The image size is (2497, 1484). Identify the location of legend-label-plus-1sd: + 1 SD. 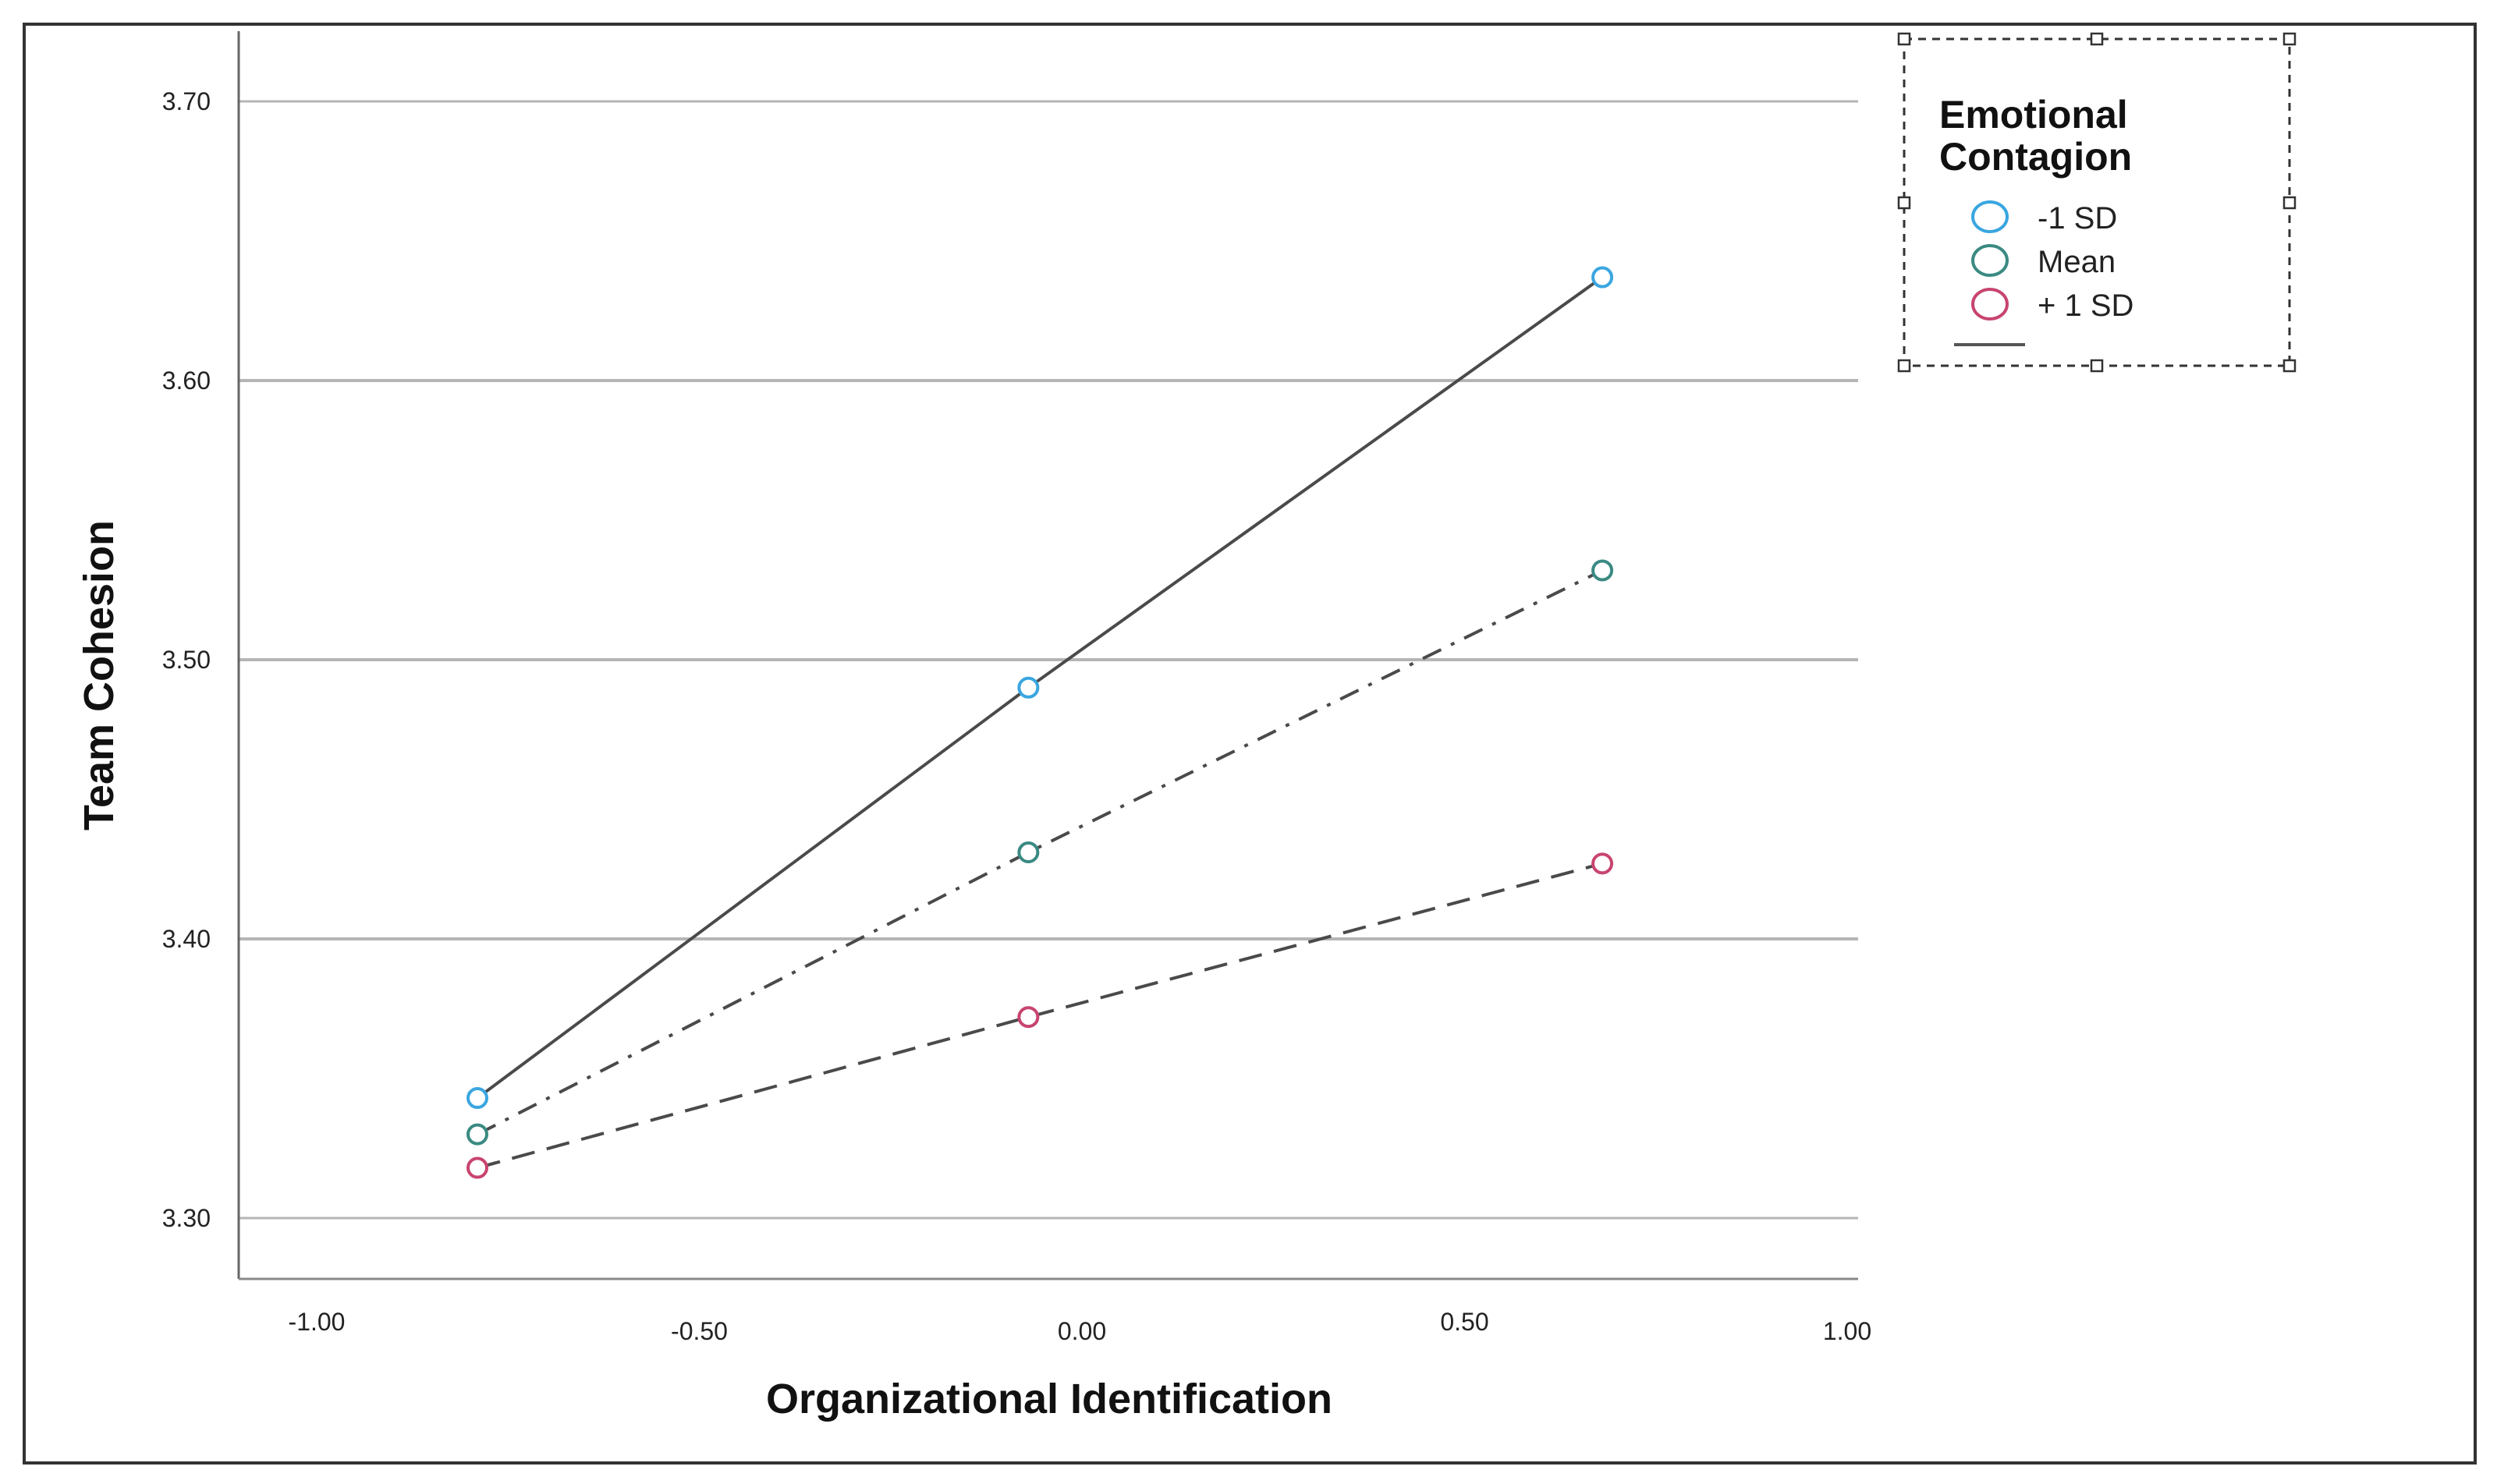
(2085, 306).